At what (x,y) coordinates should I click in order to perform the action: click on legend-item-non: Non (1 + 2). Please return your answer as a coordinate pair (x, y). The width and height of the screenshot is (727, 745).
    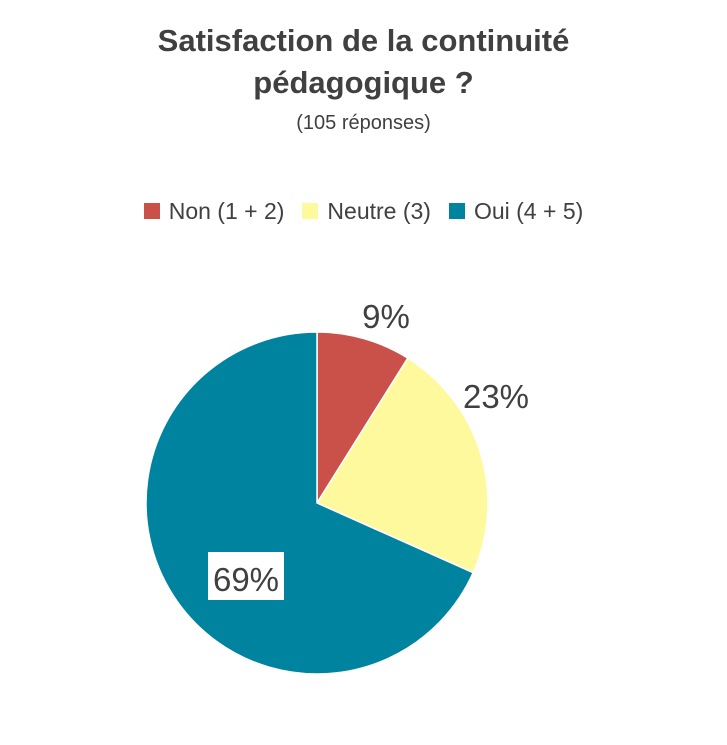
    Looking at the image, I should click on (214, 211).